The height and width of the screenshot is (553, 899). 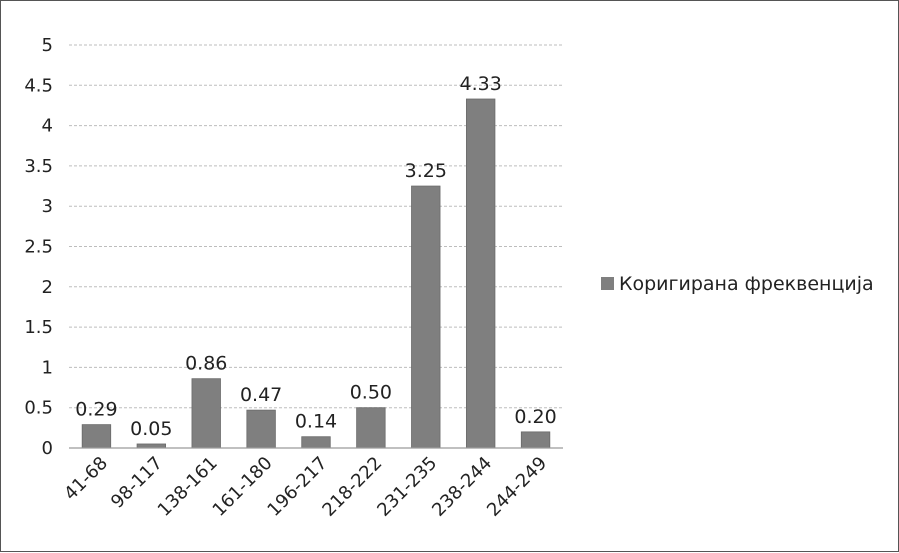 I want to click on y-tick-label: 3.5, so click(x=38, y=166).